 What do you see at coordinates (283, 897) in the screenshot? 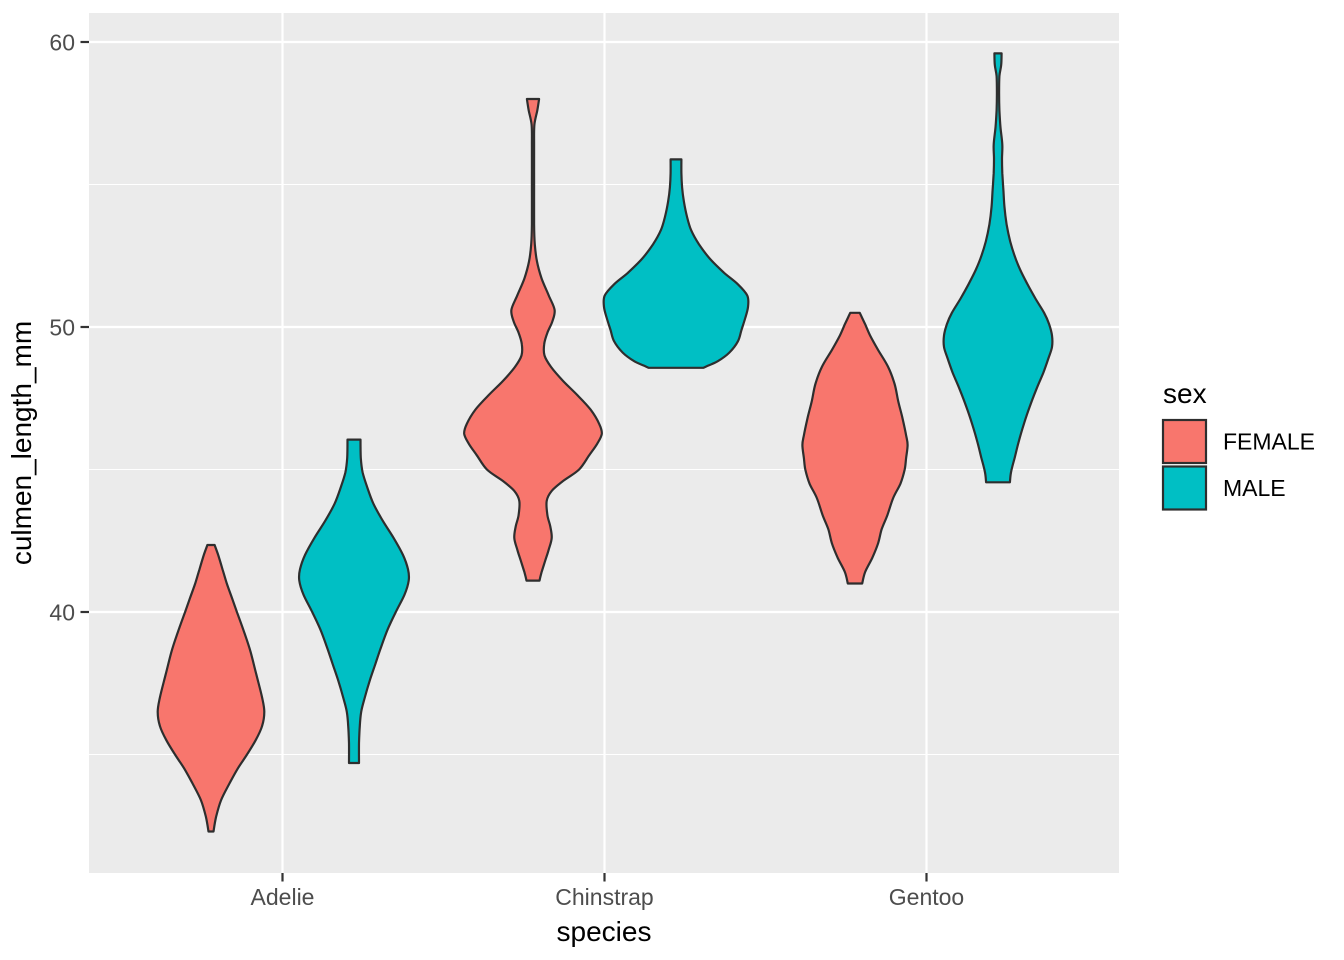
I see `x-tick-label-adelie: Adelie` at bounding box center [283, 897].